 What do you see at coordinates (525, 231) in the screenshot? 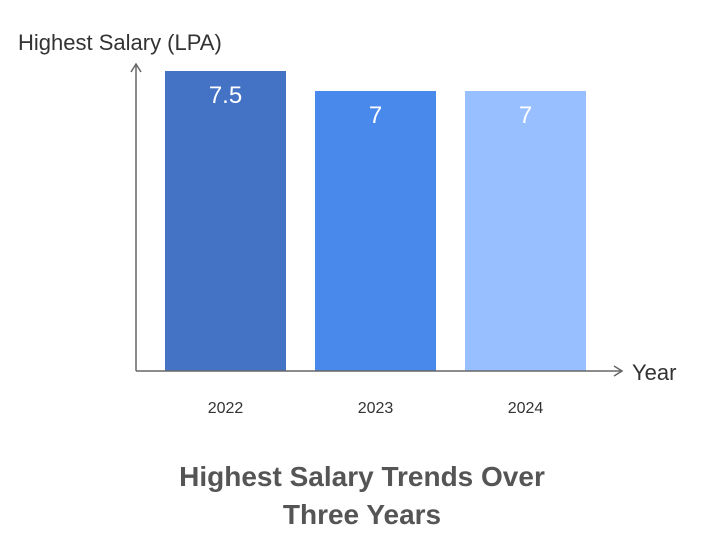
I see `bar-2024` at bounding box center [525, 231].